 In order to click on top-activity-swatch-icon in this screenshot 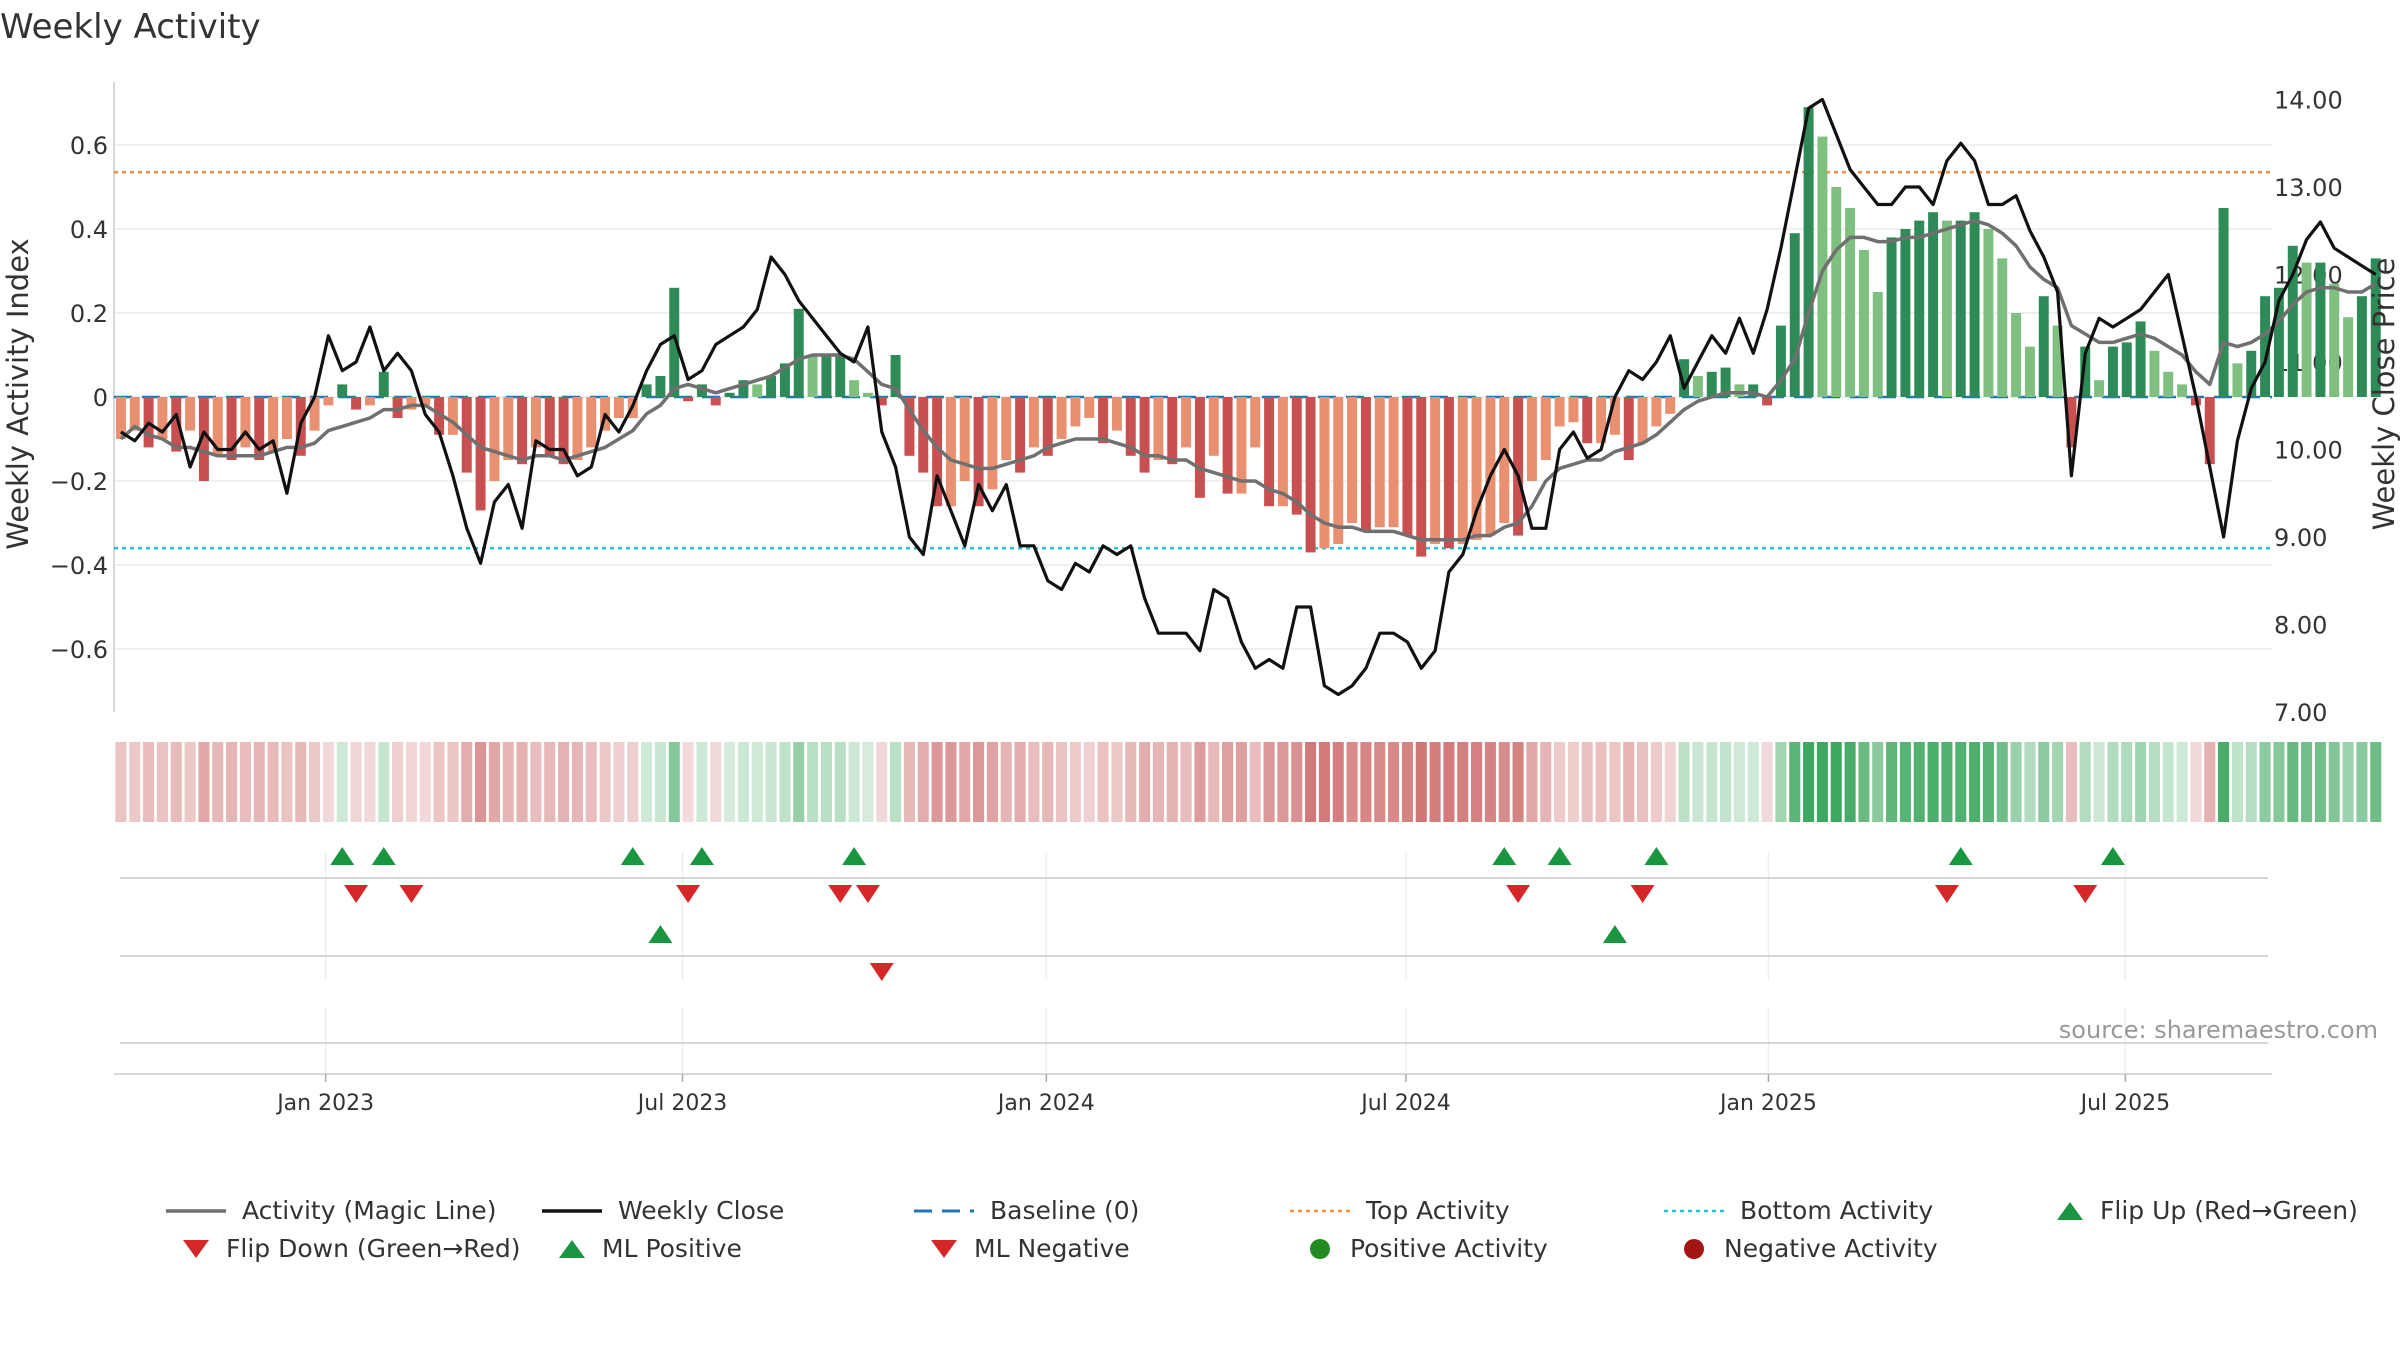, I will do `click(1320, 1210)`.